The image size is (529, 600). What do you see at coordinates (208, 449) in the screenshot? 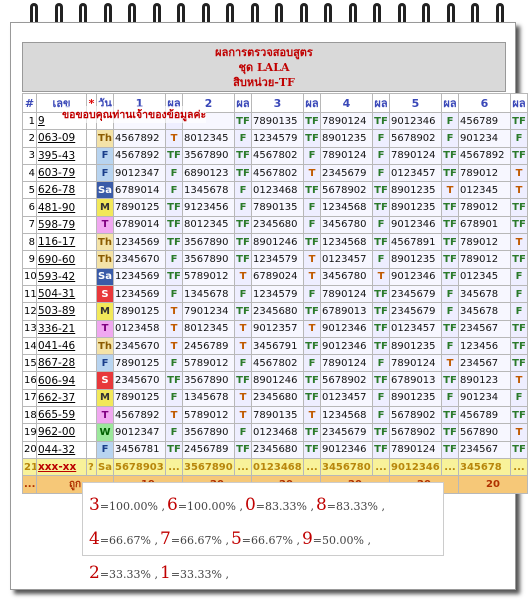
I see `digit-set-cell: 2456789` at bounding box center [208, 449].